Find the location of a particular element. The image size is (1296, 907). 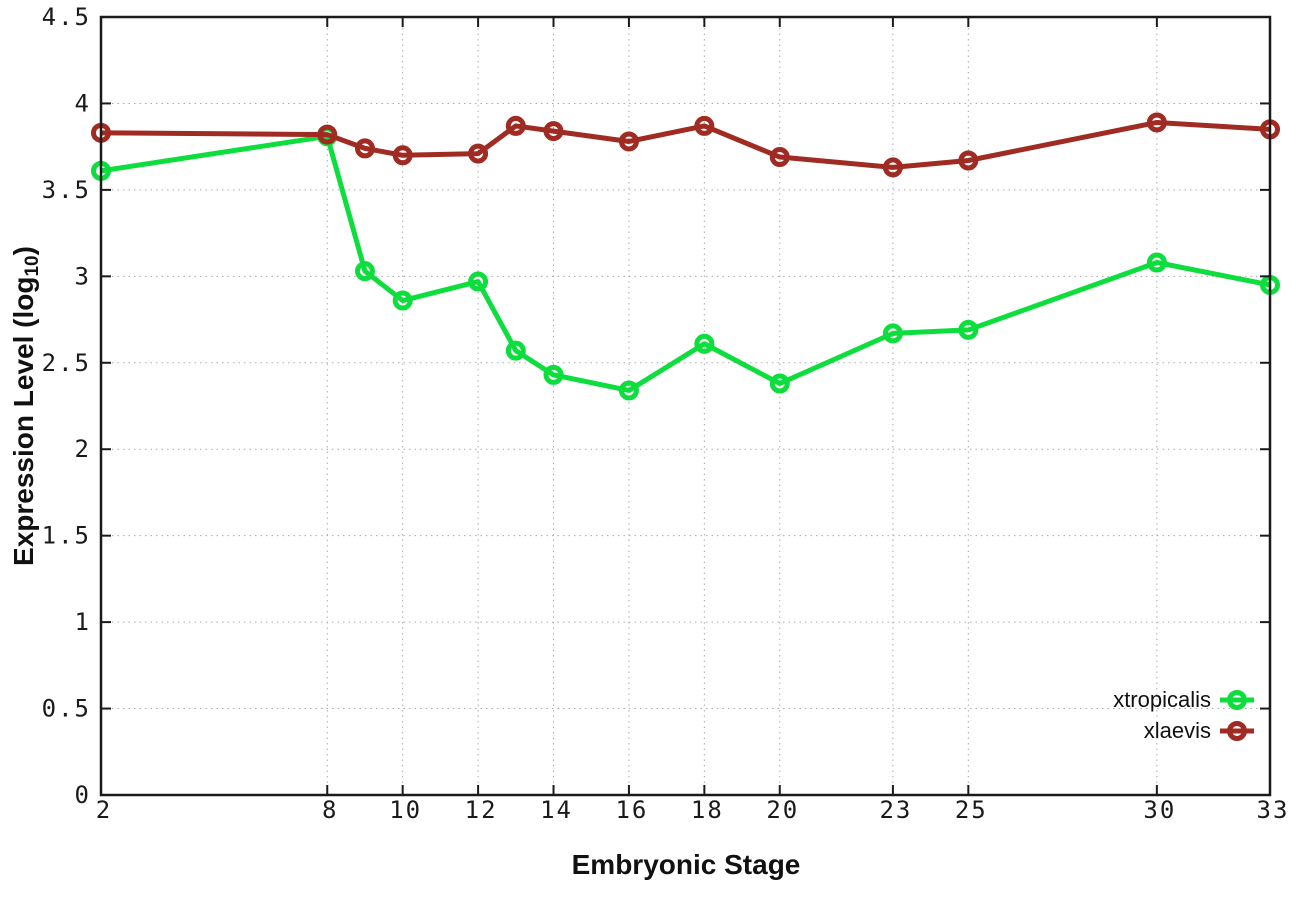

x-axis-title: Embryonic Stage is located at coordinates (686, 865).